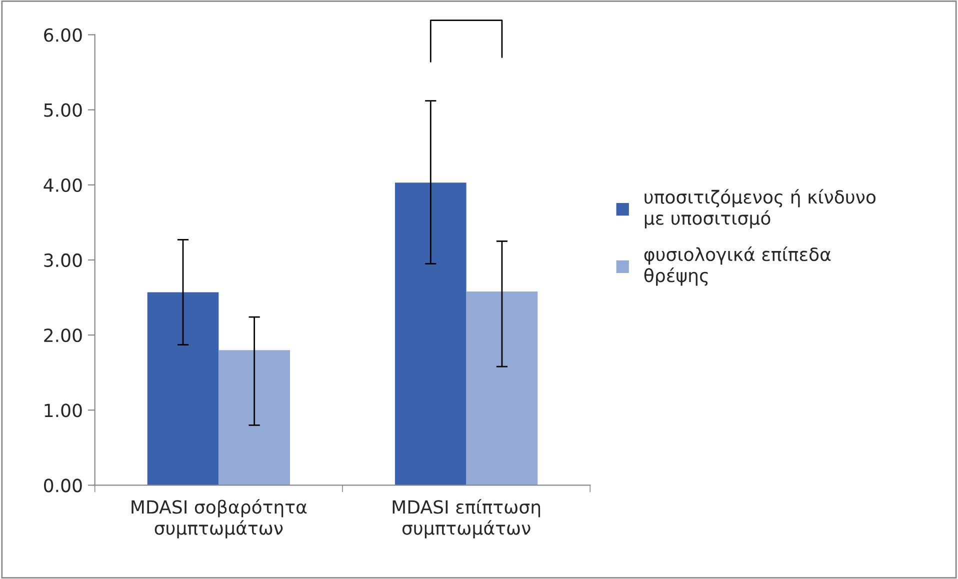  What do you see at coordinates (63, 35) in the screenshot?
I see `y-tick-label: 6.00` at bounding box center [63, 35].